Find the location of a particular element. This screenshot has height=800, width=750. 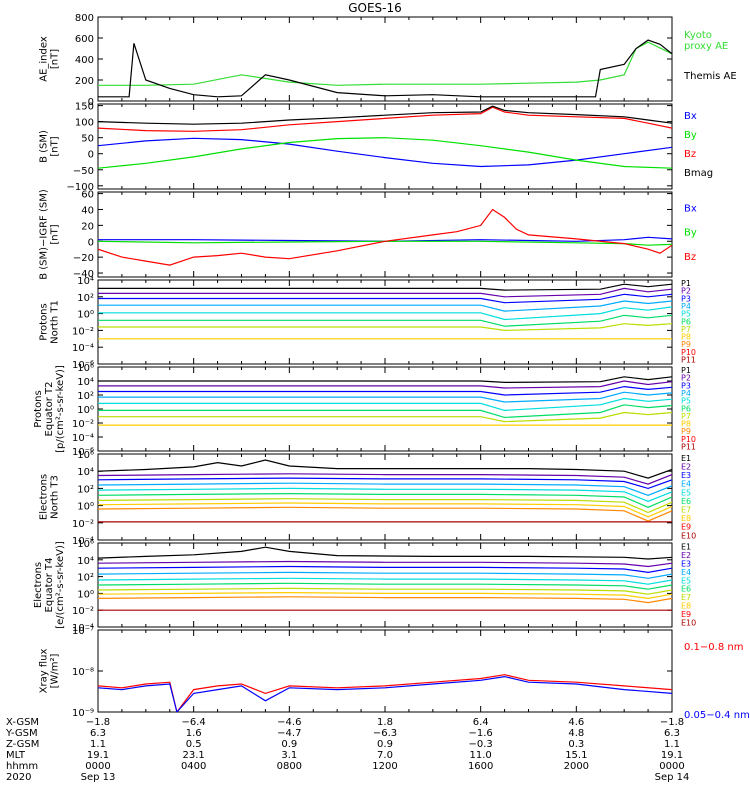

elec3-ytick-label: 10⁰ is located at coordinates (85, 507).